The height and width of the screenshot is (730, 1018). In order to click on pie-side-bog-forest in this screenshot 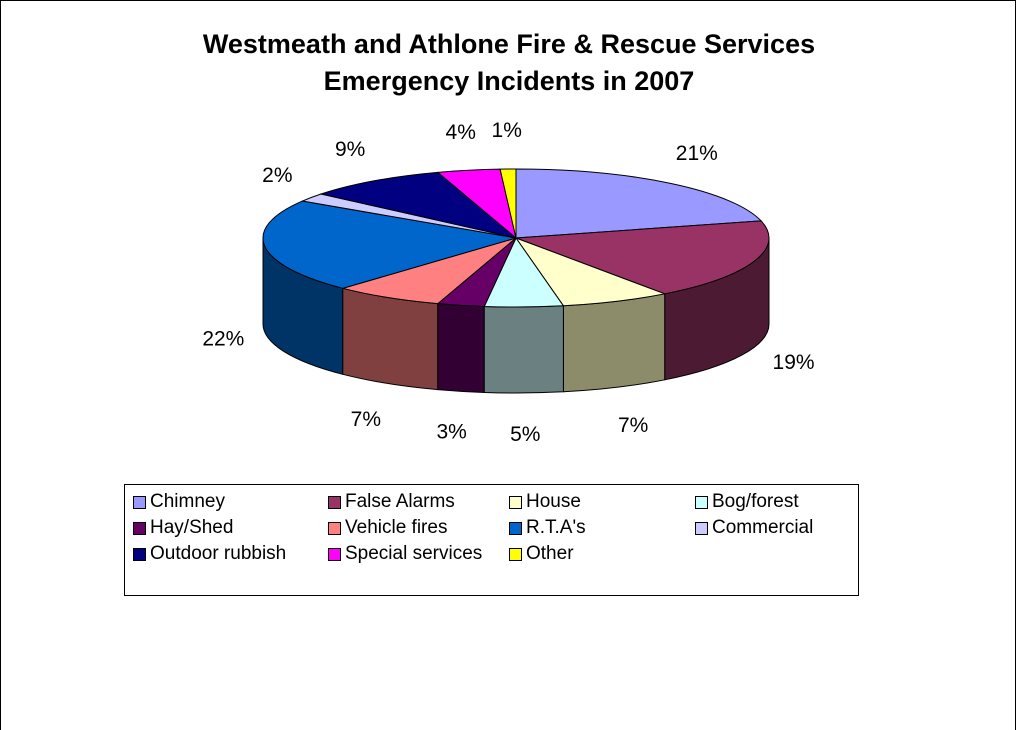, I will do `click(523, 349)`.